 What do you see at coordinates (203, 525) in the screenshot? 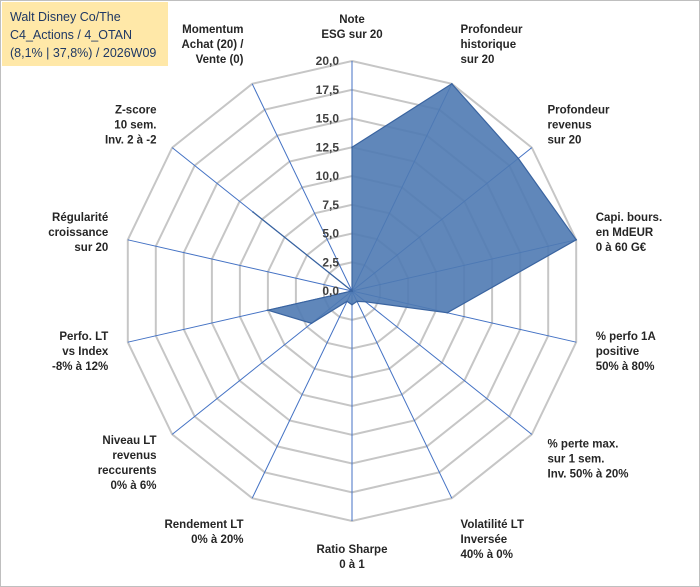
I see `category-label-line: Rendement LT` at bounding box center [203, 525].